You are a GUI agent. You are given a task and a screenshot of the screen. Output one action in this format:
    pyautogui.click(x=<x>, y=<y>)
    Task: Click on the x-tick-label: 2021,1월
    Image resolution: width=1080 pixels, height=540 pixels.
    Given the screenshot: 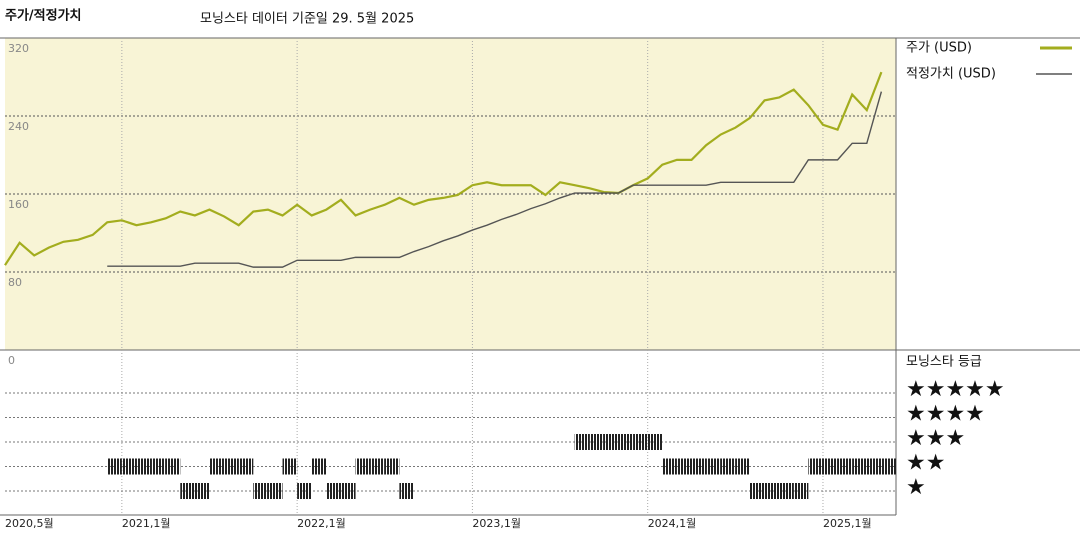 What is the action you would take?
    pyautogui.click(x=146, y=523)
    